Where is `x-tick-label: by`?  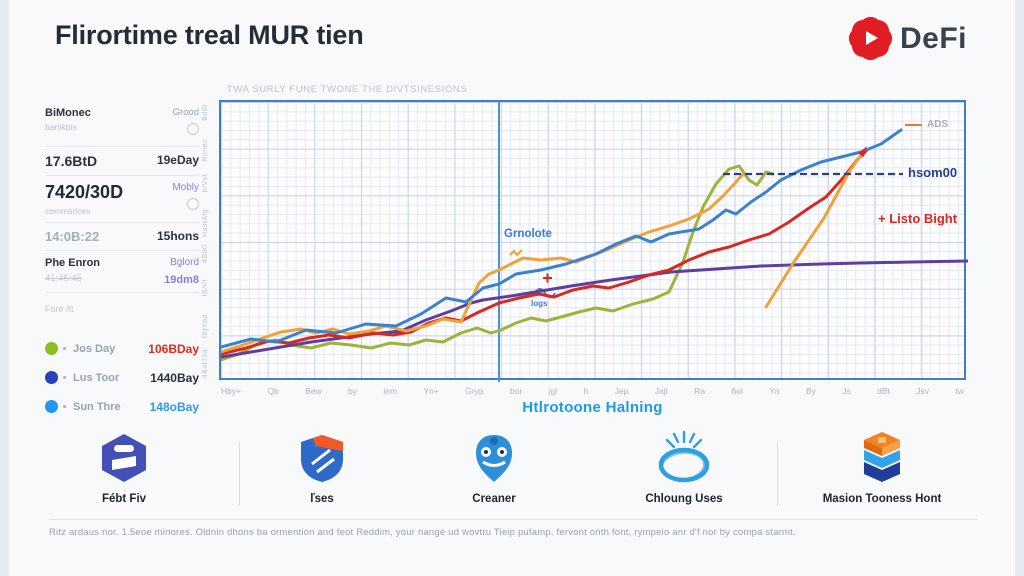
x-tick-label: by is located at coordinates (353, 391).